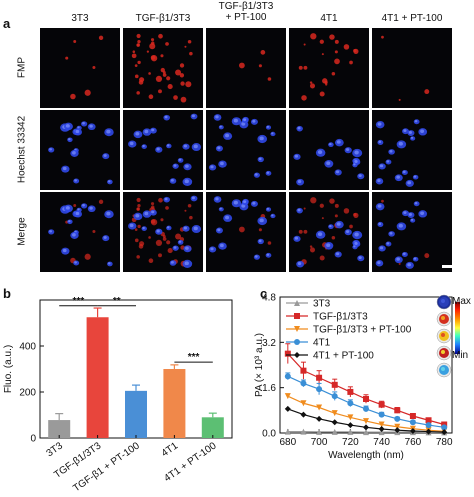 The width and height of the screenshot is (474, 497). Describe the element at coordinates (366, 455) in the screenshot. I see `x-axis-label: Wavelength (nm)` at that location.